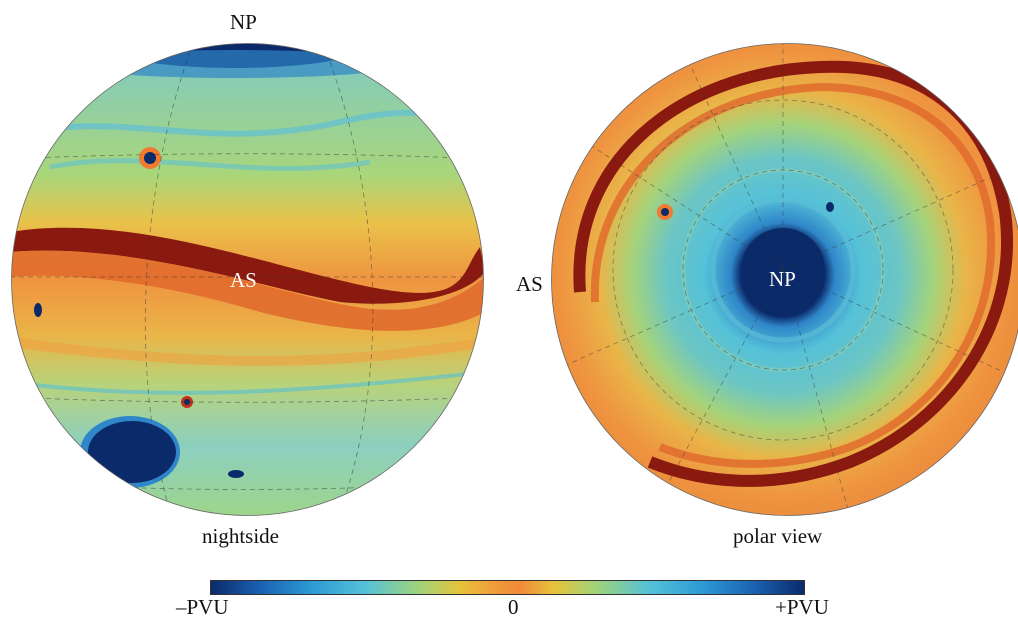 This screenshot has width=1018, height=619. What do you see at coordinates (240, 536) in the screenshot?
I see `left-caption: nightside` at bounding box center [240, 536].